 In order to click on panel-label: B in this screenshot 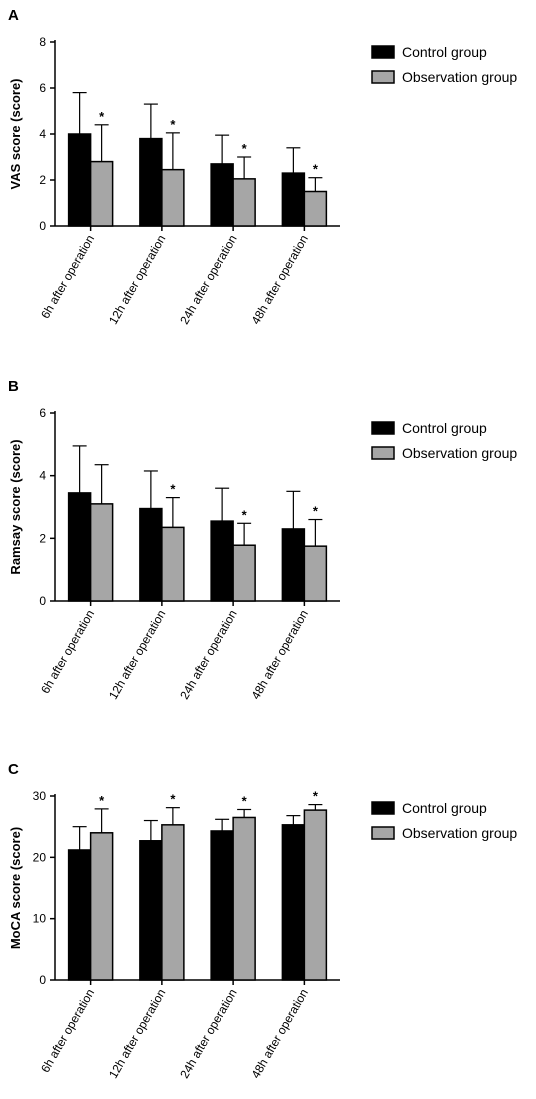, I will do `click(13, 386)`.